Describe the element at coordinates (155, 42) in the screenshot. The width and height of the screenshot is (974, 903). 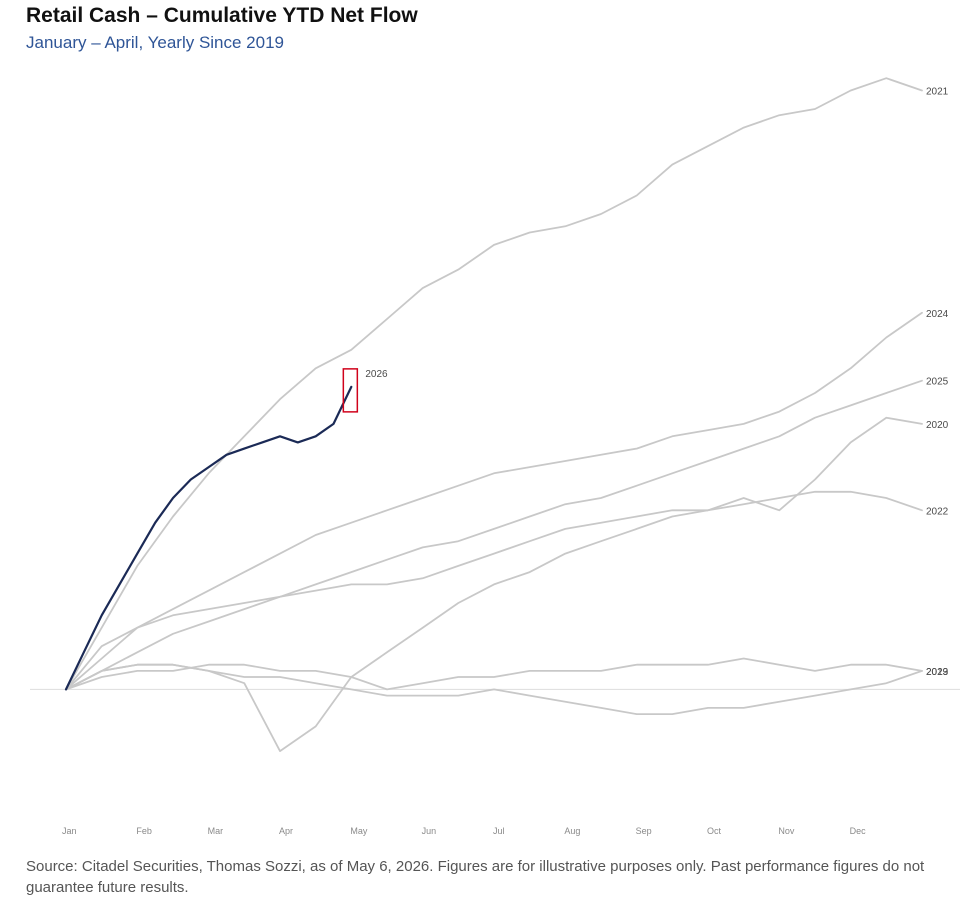
I see `chart-subtitle: January – April, Yearly Since 2019` at that location.